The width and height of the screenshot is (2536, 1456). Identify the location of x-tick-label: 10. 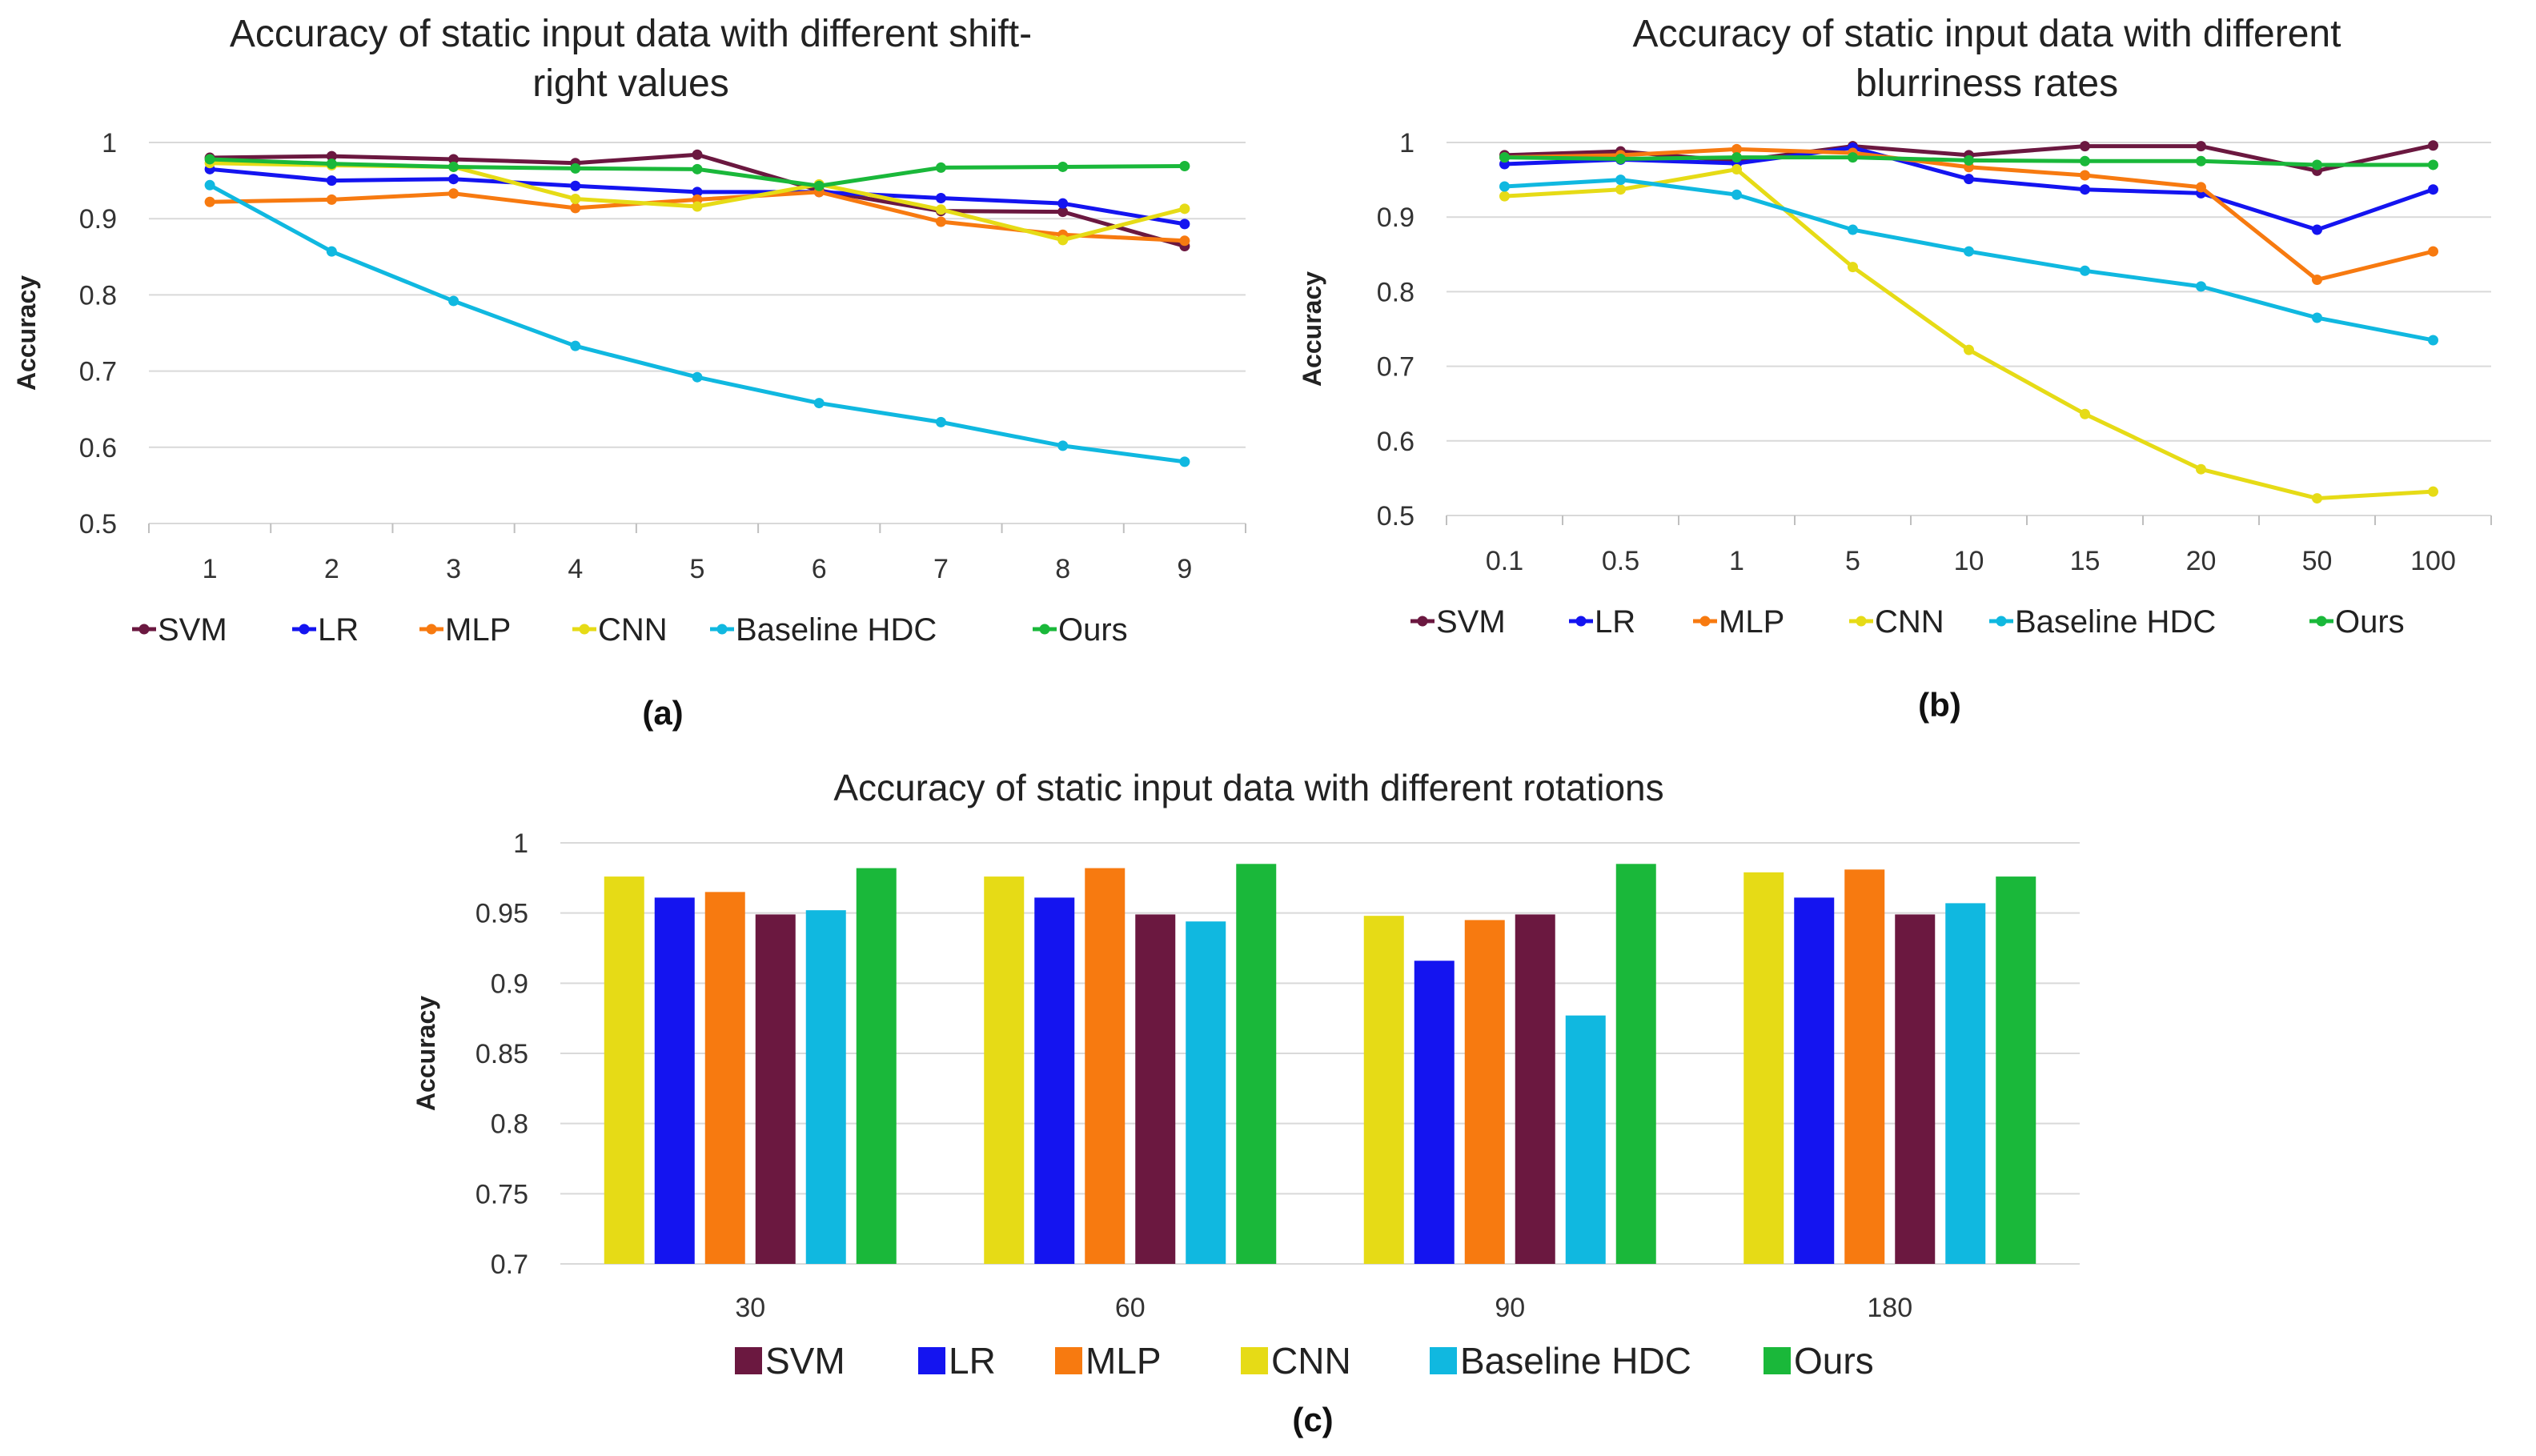
(1969, 561).